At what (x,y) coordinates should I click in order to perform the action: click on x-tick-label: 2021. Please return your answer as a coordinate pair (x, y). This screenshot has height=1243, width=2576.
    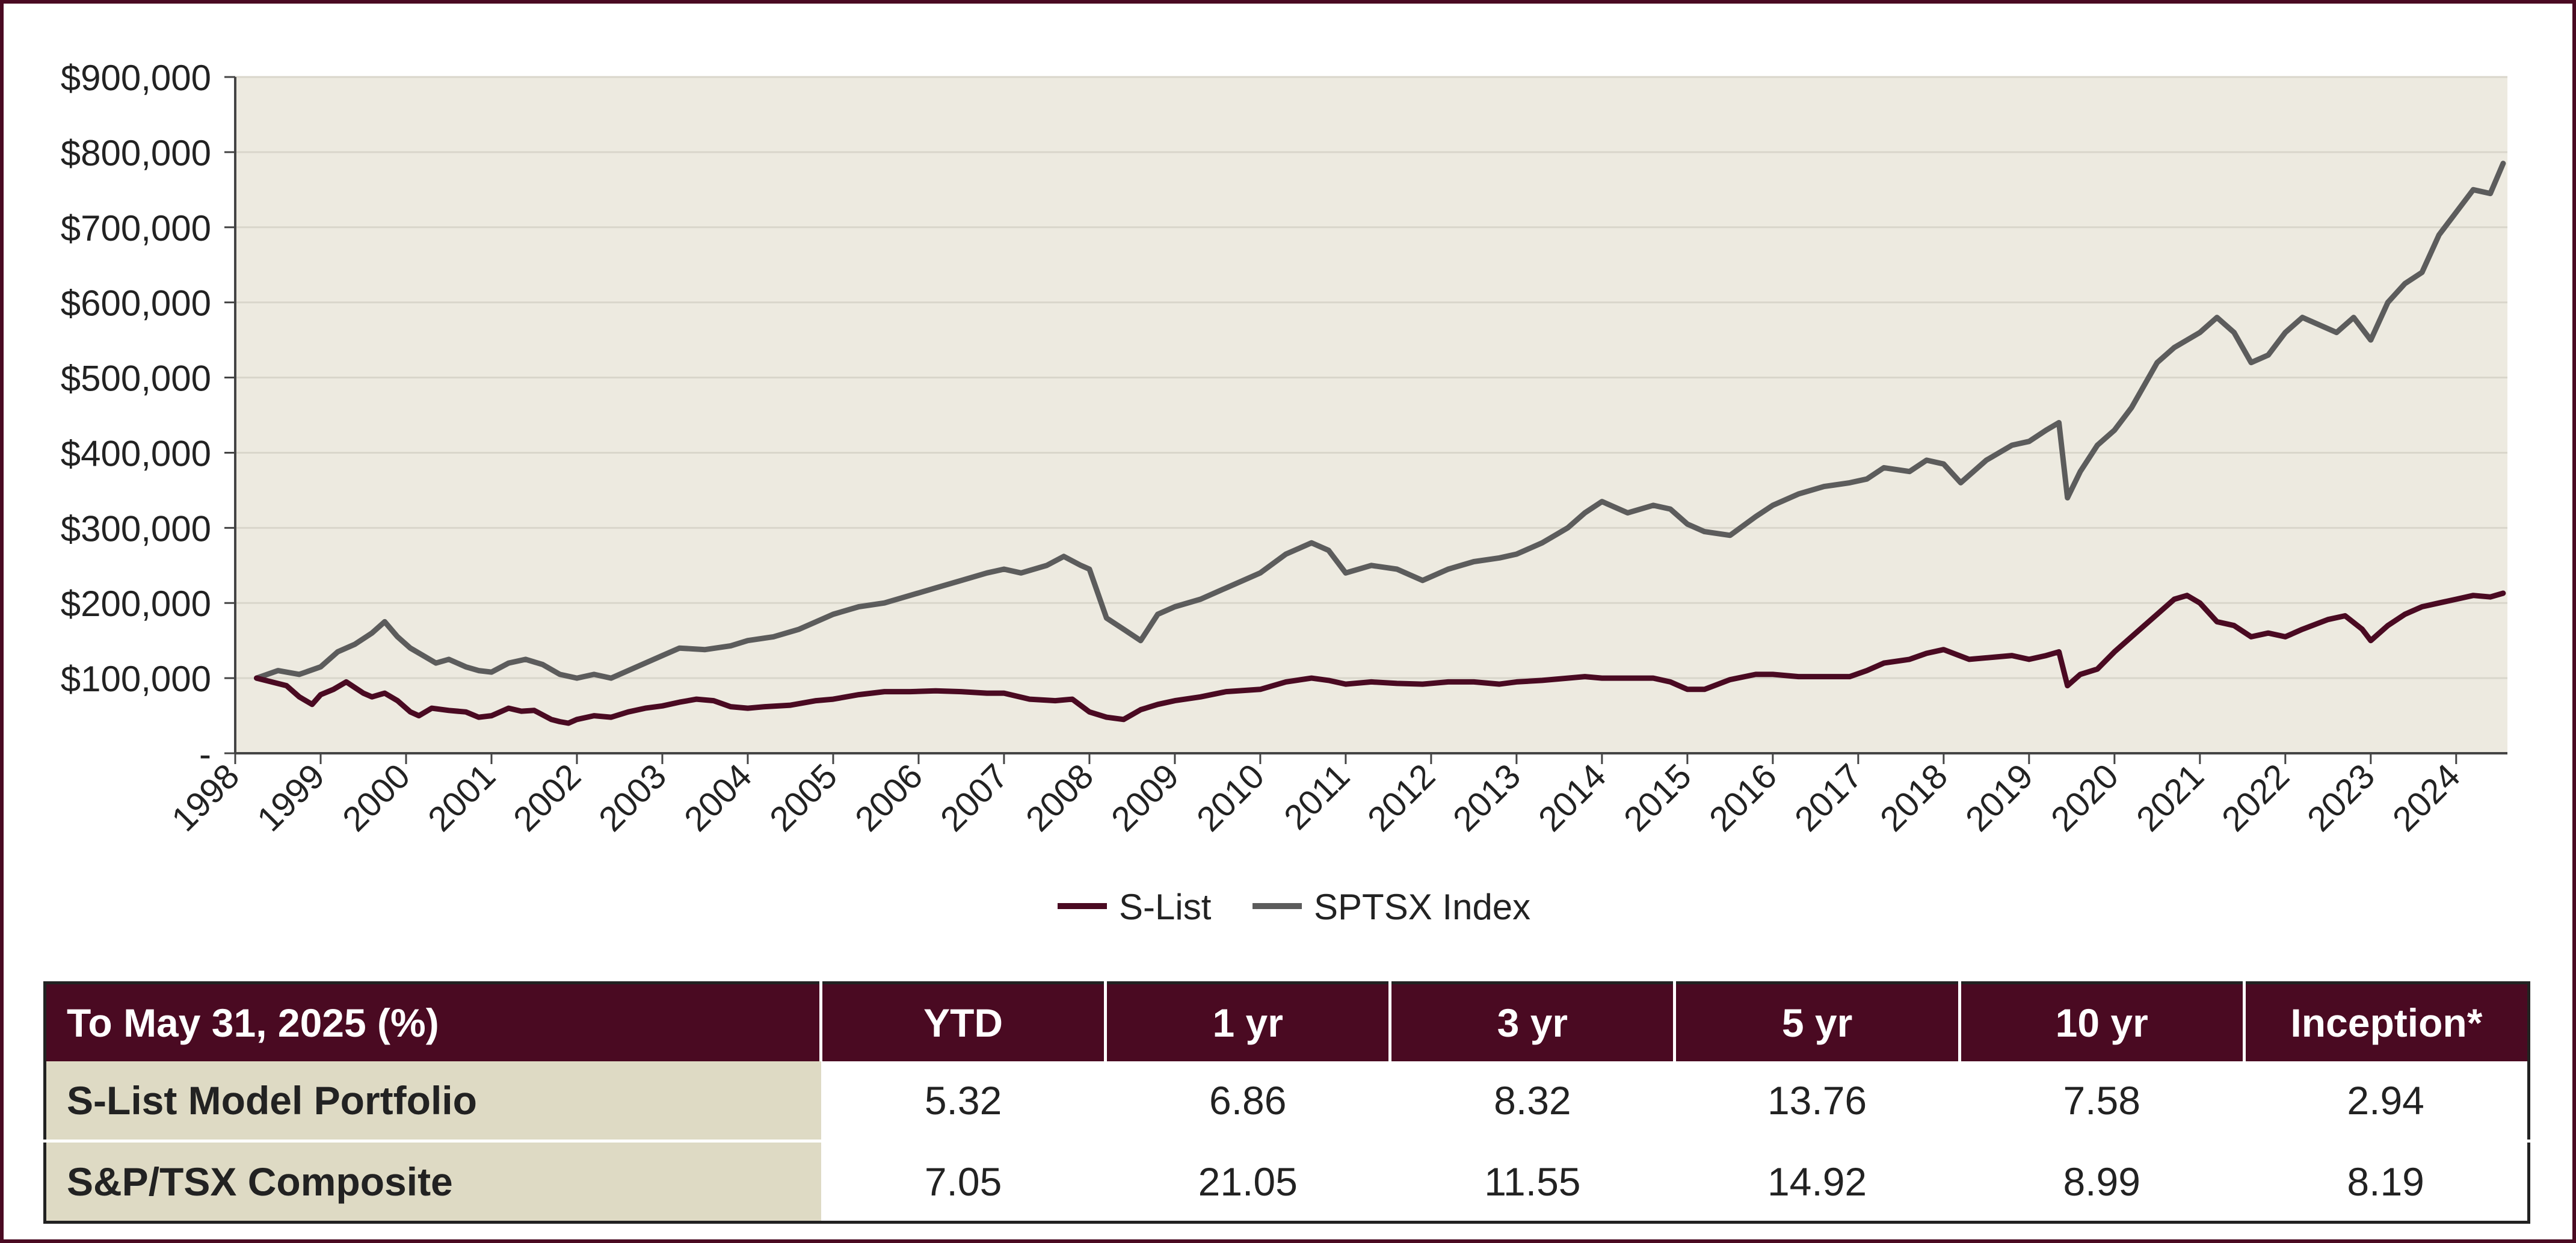
    Looking at the image, I should click on (2170, 797).